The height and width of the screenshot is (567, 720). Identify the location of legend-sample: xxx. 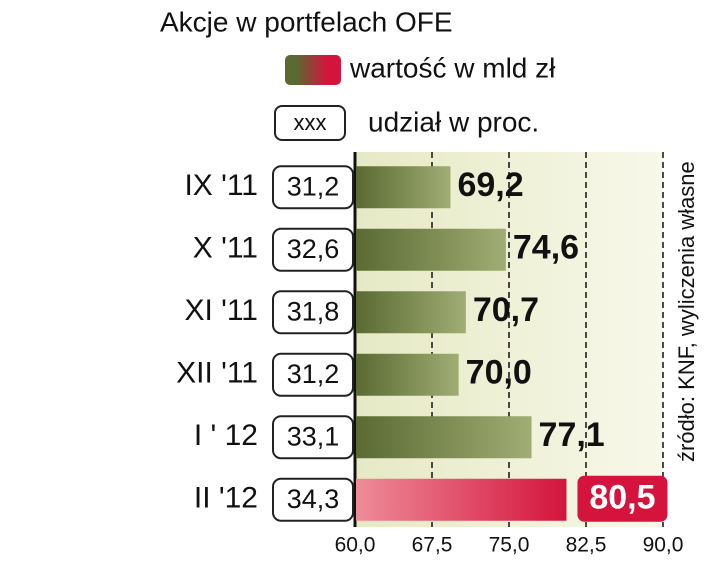
(310, 122).